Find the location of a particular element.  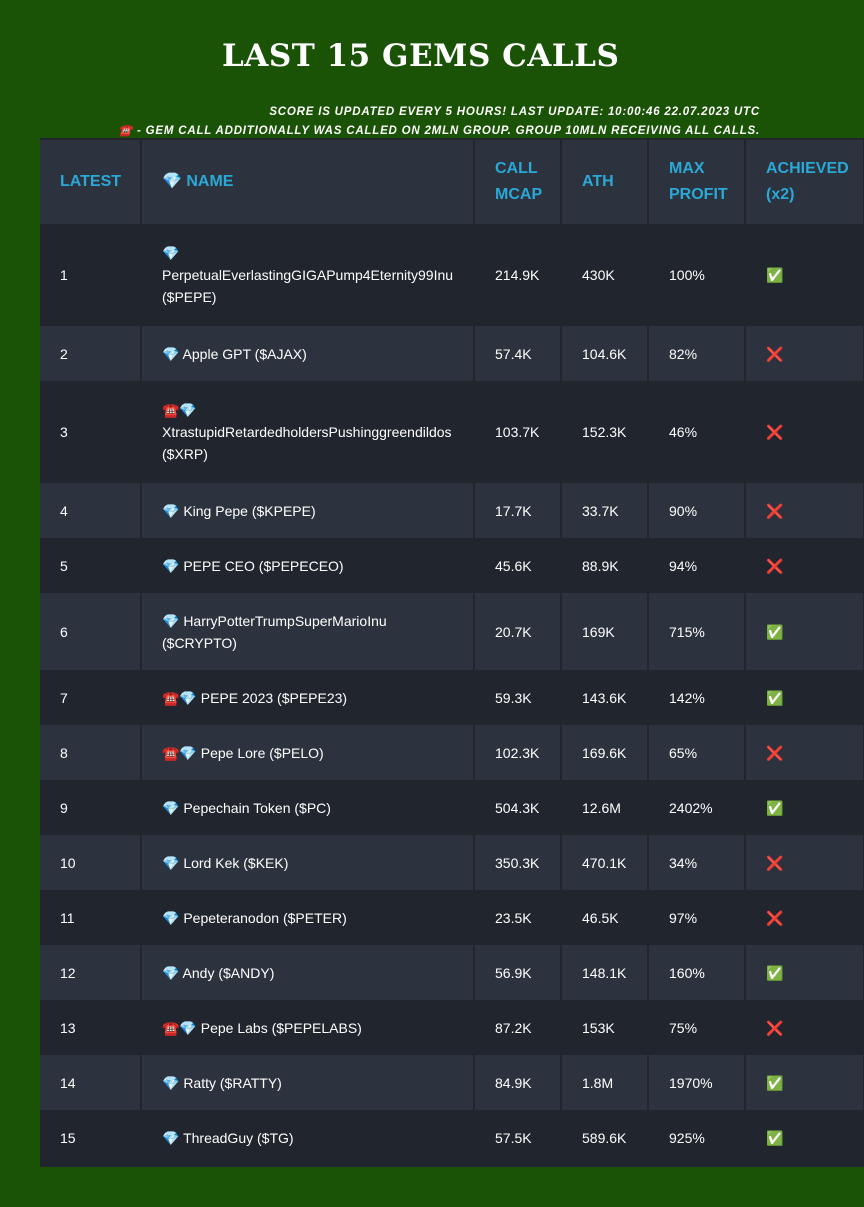

table-row: 10 💎 Lord Kek ($KEK) 350.3K 470.1K 34% ❌ is located at coordinates (452, 862).